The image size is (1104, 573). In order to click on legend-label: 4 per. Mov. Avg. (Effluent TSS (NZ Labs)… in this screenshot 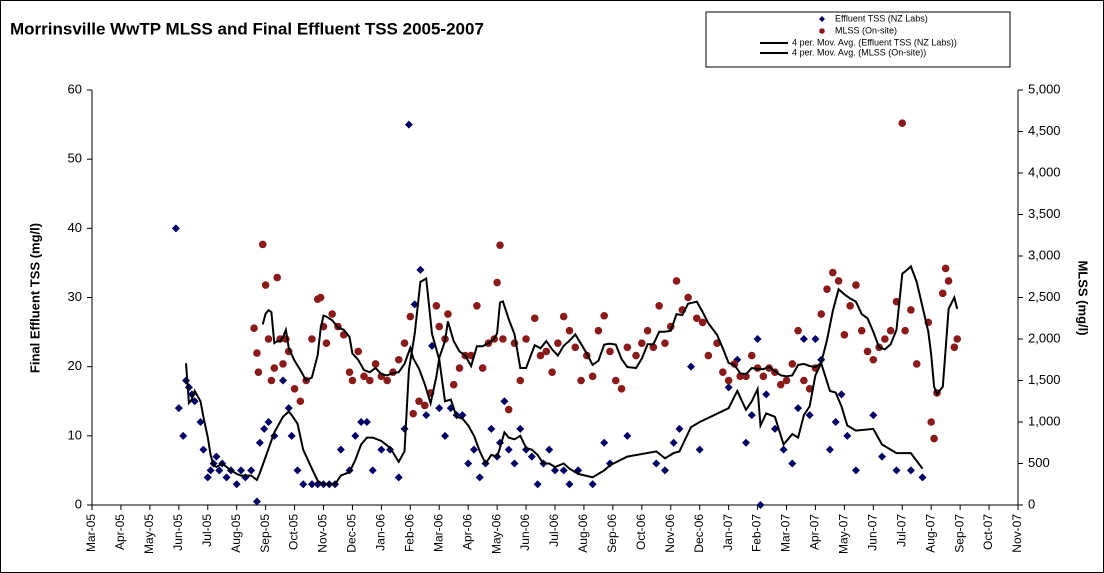, I will do `click(874, 42)`.